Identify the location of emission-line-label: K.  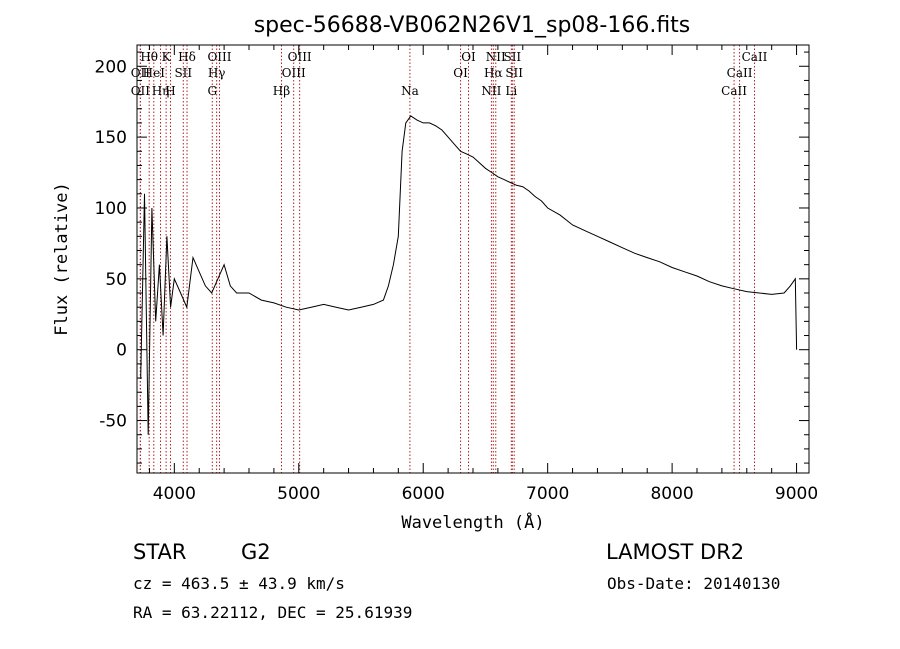
(167, 57).